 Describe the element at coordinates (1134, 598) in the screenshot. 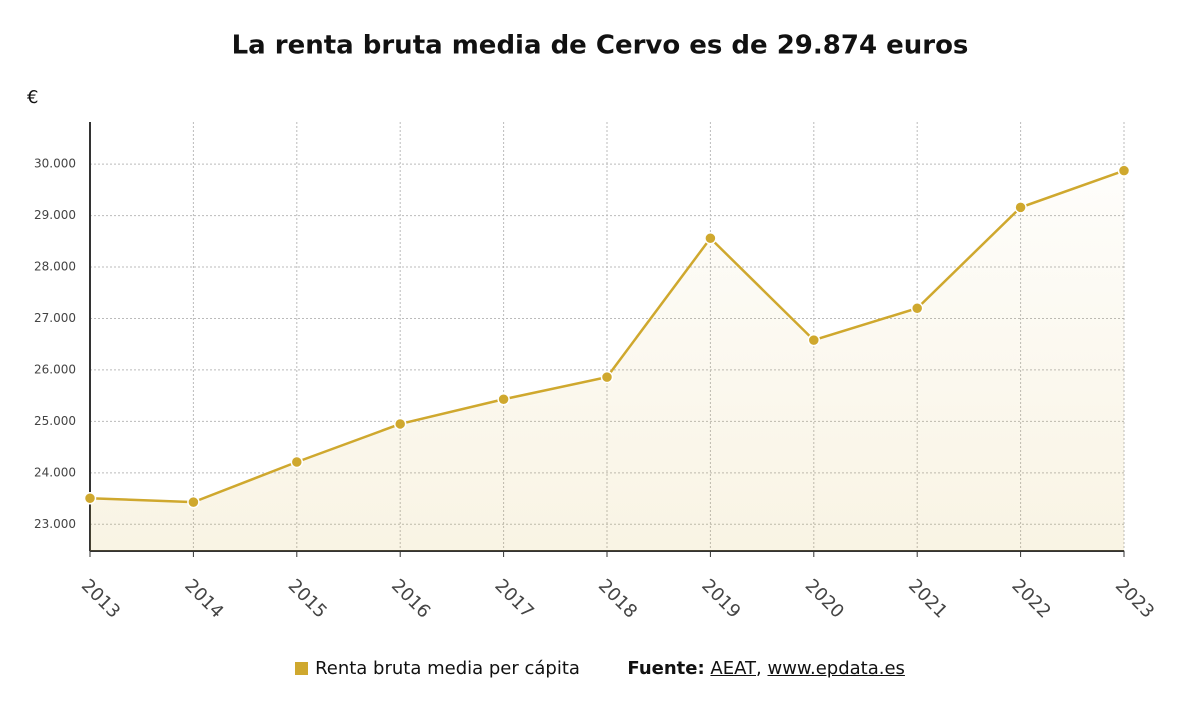

I see `x-tick-label: 2023` at that location.